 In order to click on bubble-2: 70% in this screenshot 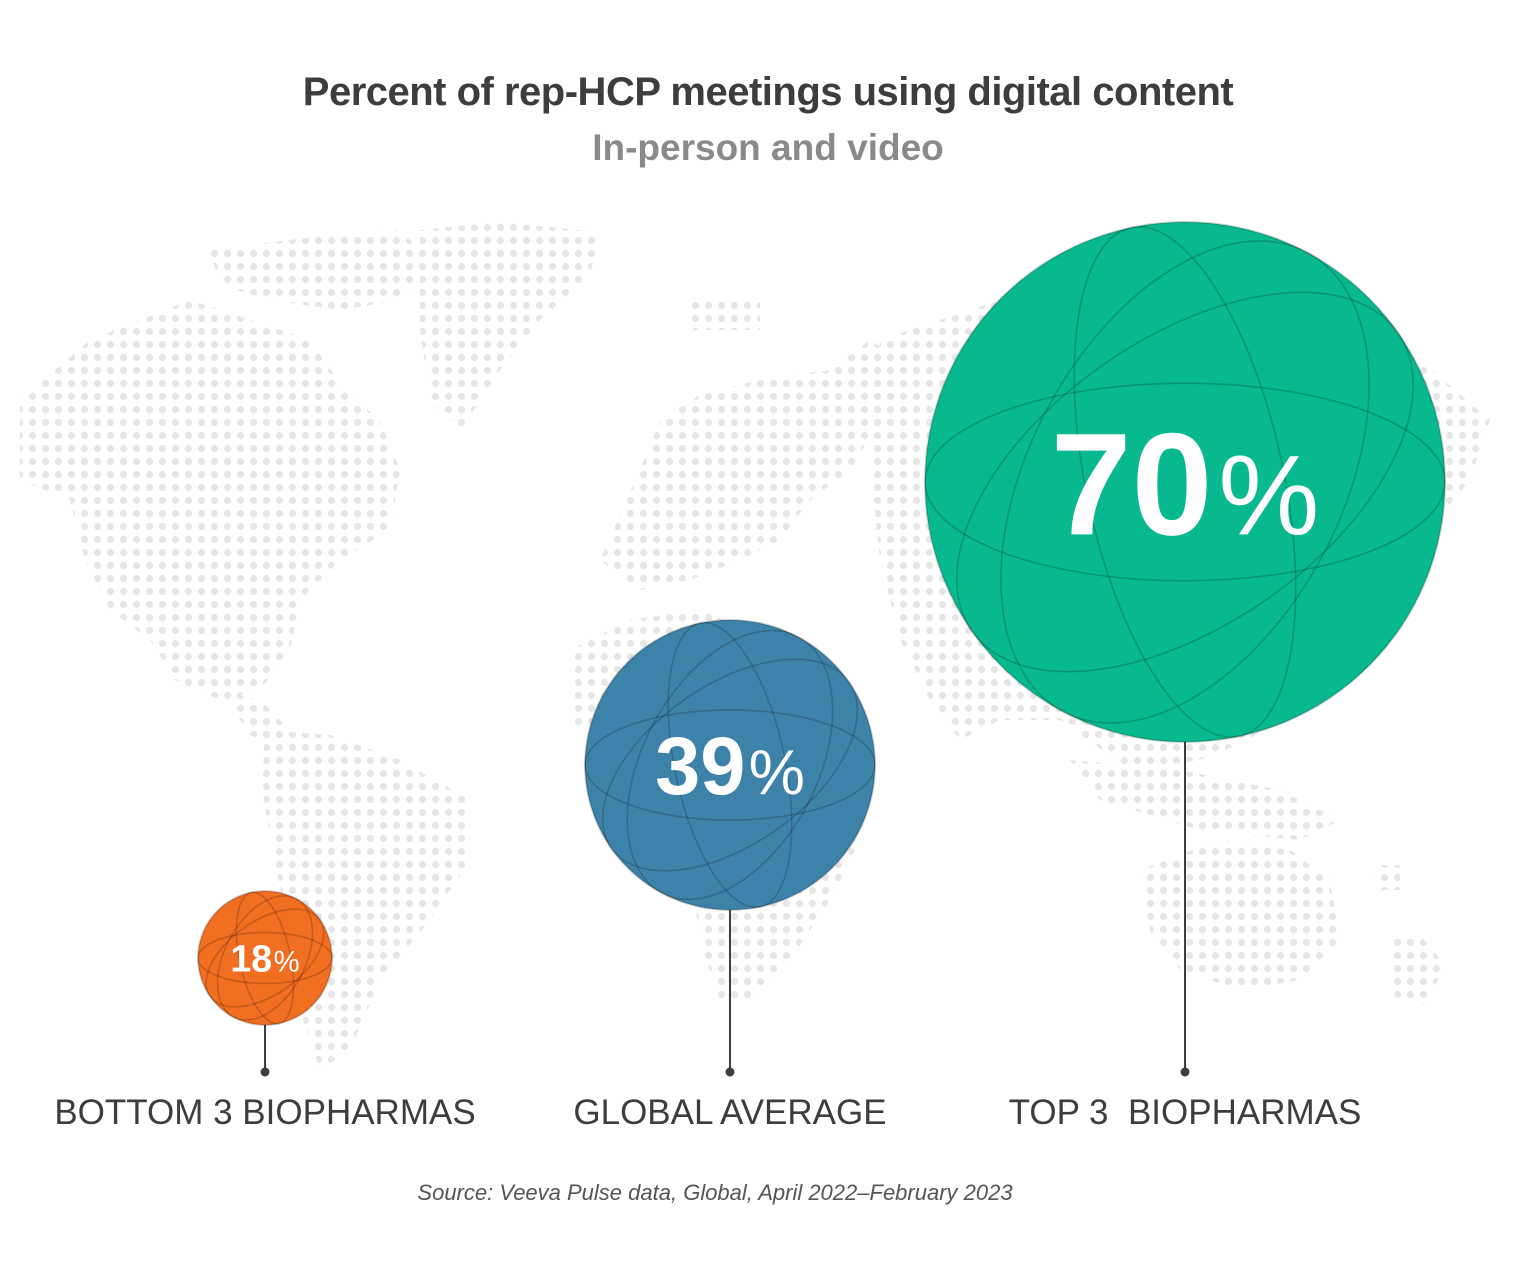, I will do `click(1185, 482)`.